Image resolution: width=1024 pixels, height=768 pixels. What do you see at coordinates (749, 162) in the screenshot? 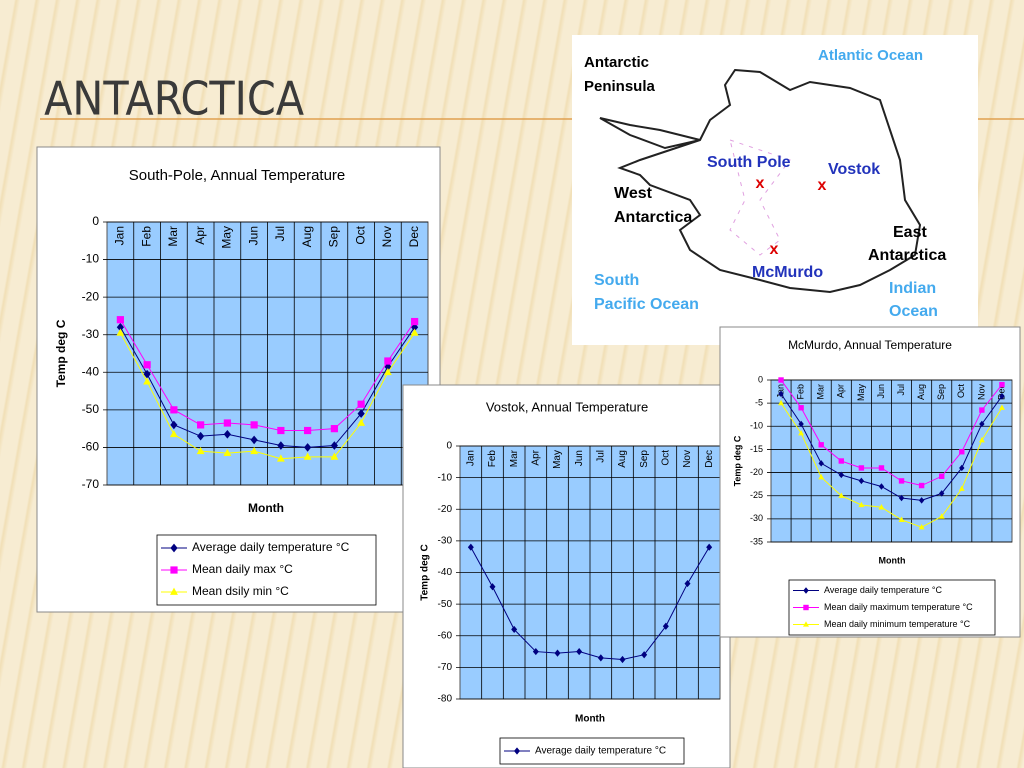
I see `map-label: South Pole` at bounding box center [749, 162].